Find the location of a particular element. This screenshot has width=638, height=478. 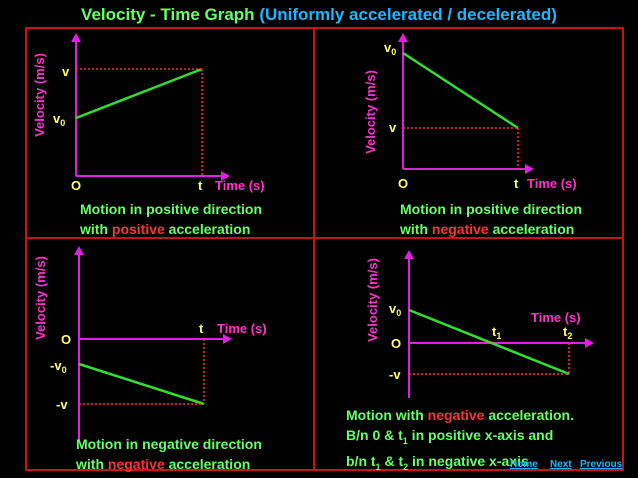

title-sub: (Uniformly accelerated / decelerated) is located at coordinates (408, 14).